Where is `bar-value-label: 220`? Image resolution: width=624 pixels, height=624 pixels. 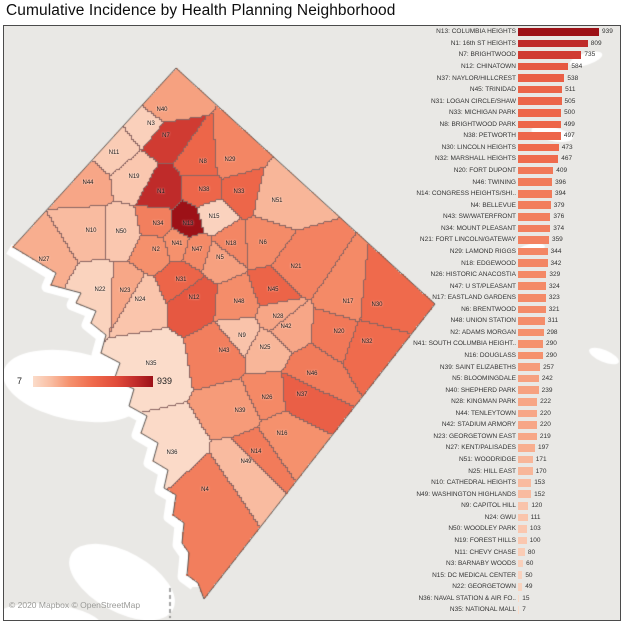 bar-value-label: 220 is located at coordinates (545, 413).